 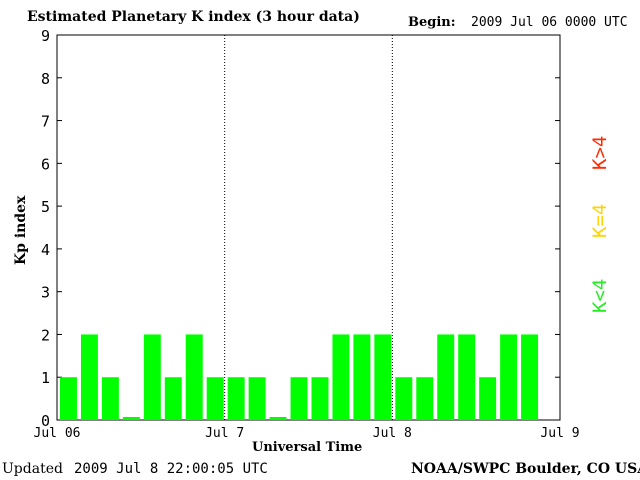 What do you see at coordinates (32, 469) in the screenshot?
I see `updated-label: Updated` at bounding box center [32, 469].